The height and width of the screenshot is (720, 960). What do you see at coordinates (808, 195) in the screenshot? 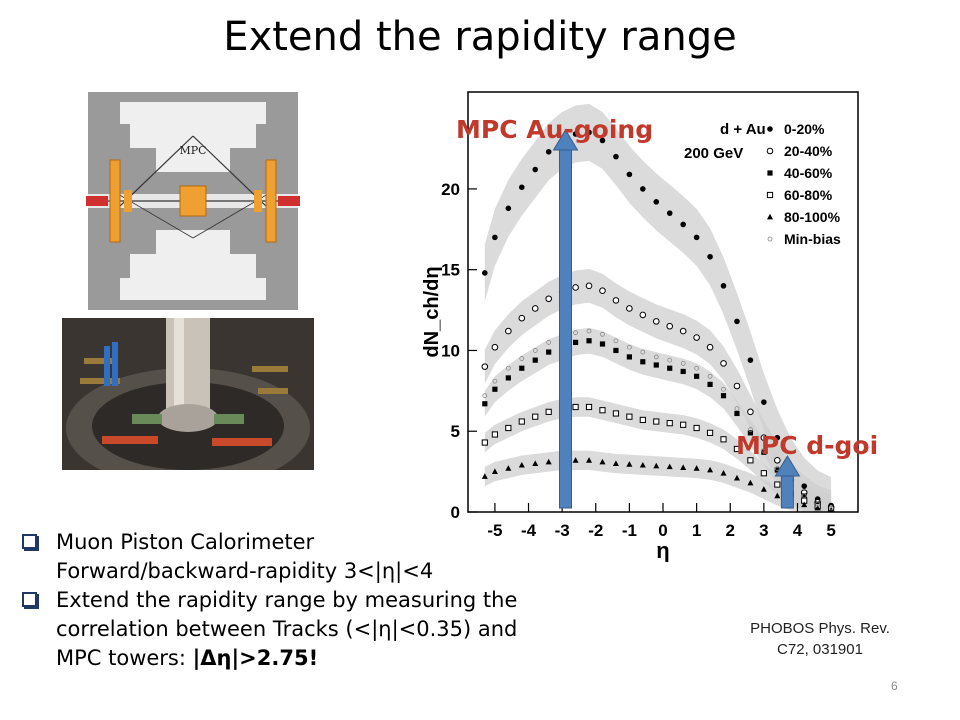
I see `legend-entry: 60-80%` at bounding box center [808, 195].